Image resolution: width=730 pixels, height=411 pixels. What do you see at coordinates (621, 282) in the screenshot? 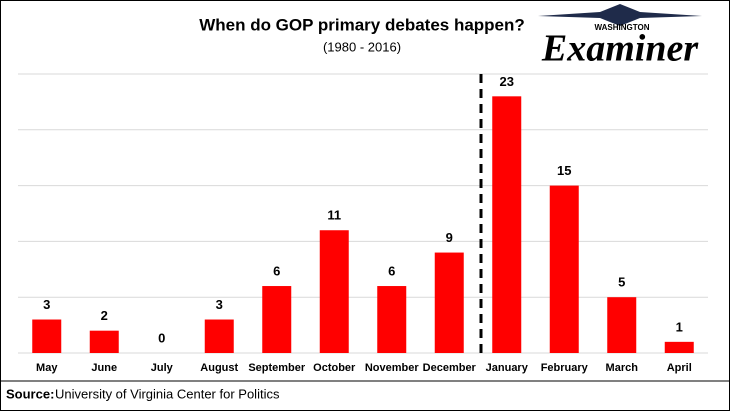
I see `value-label: 5` at bounding box center [621, 282].